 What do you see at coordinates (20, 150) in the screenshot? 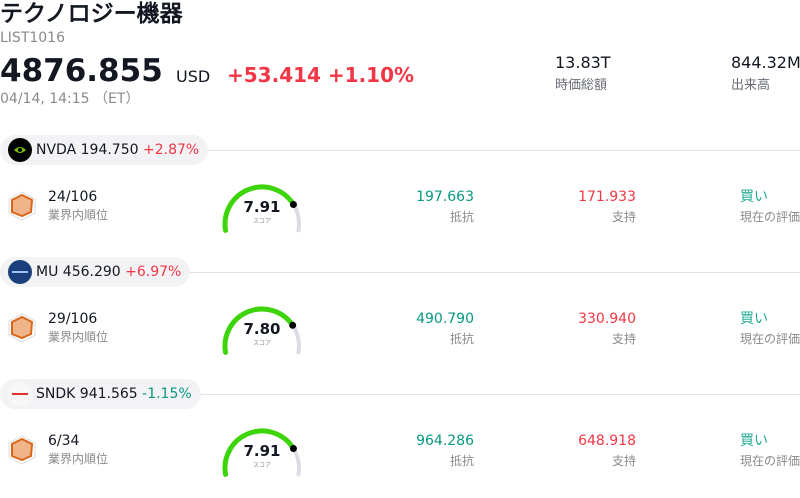
I see `nvidia-logo-icon` at bounding box center [20, 150].